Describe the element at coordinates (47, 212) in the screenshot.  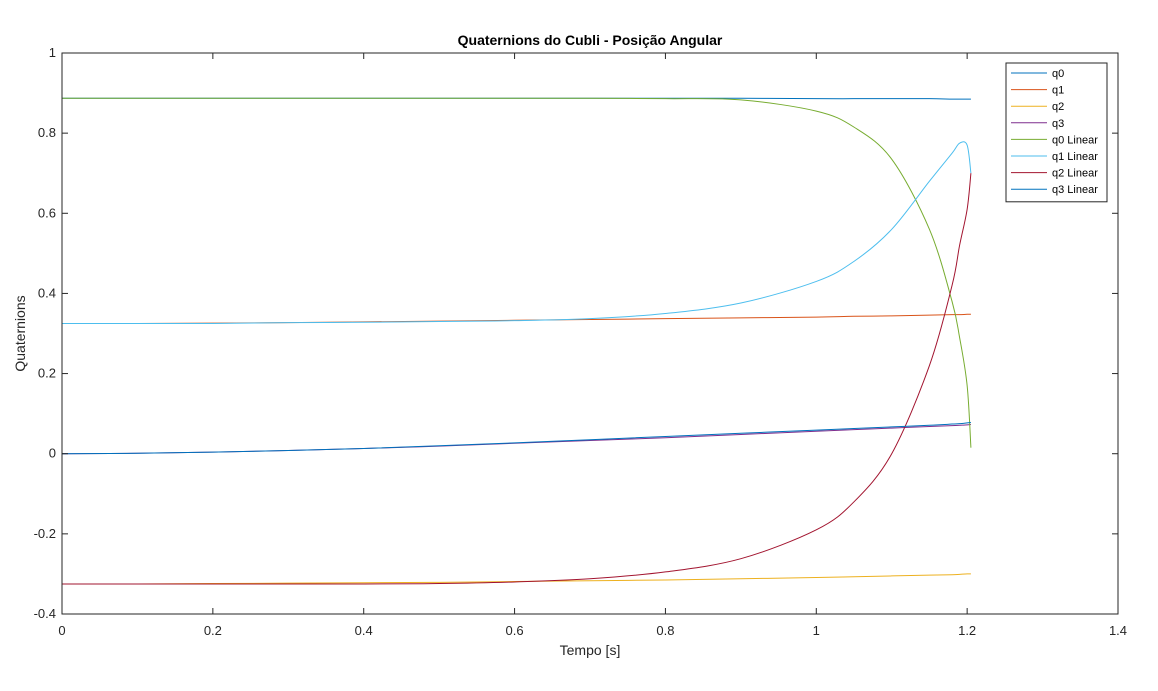
I see `y-tick-label: 0.6` at that location.